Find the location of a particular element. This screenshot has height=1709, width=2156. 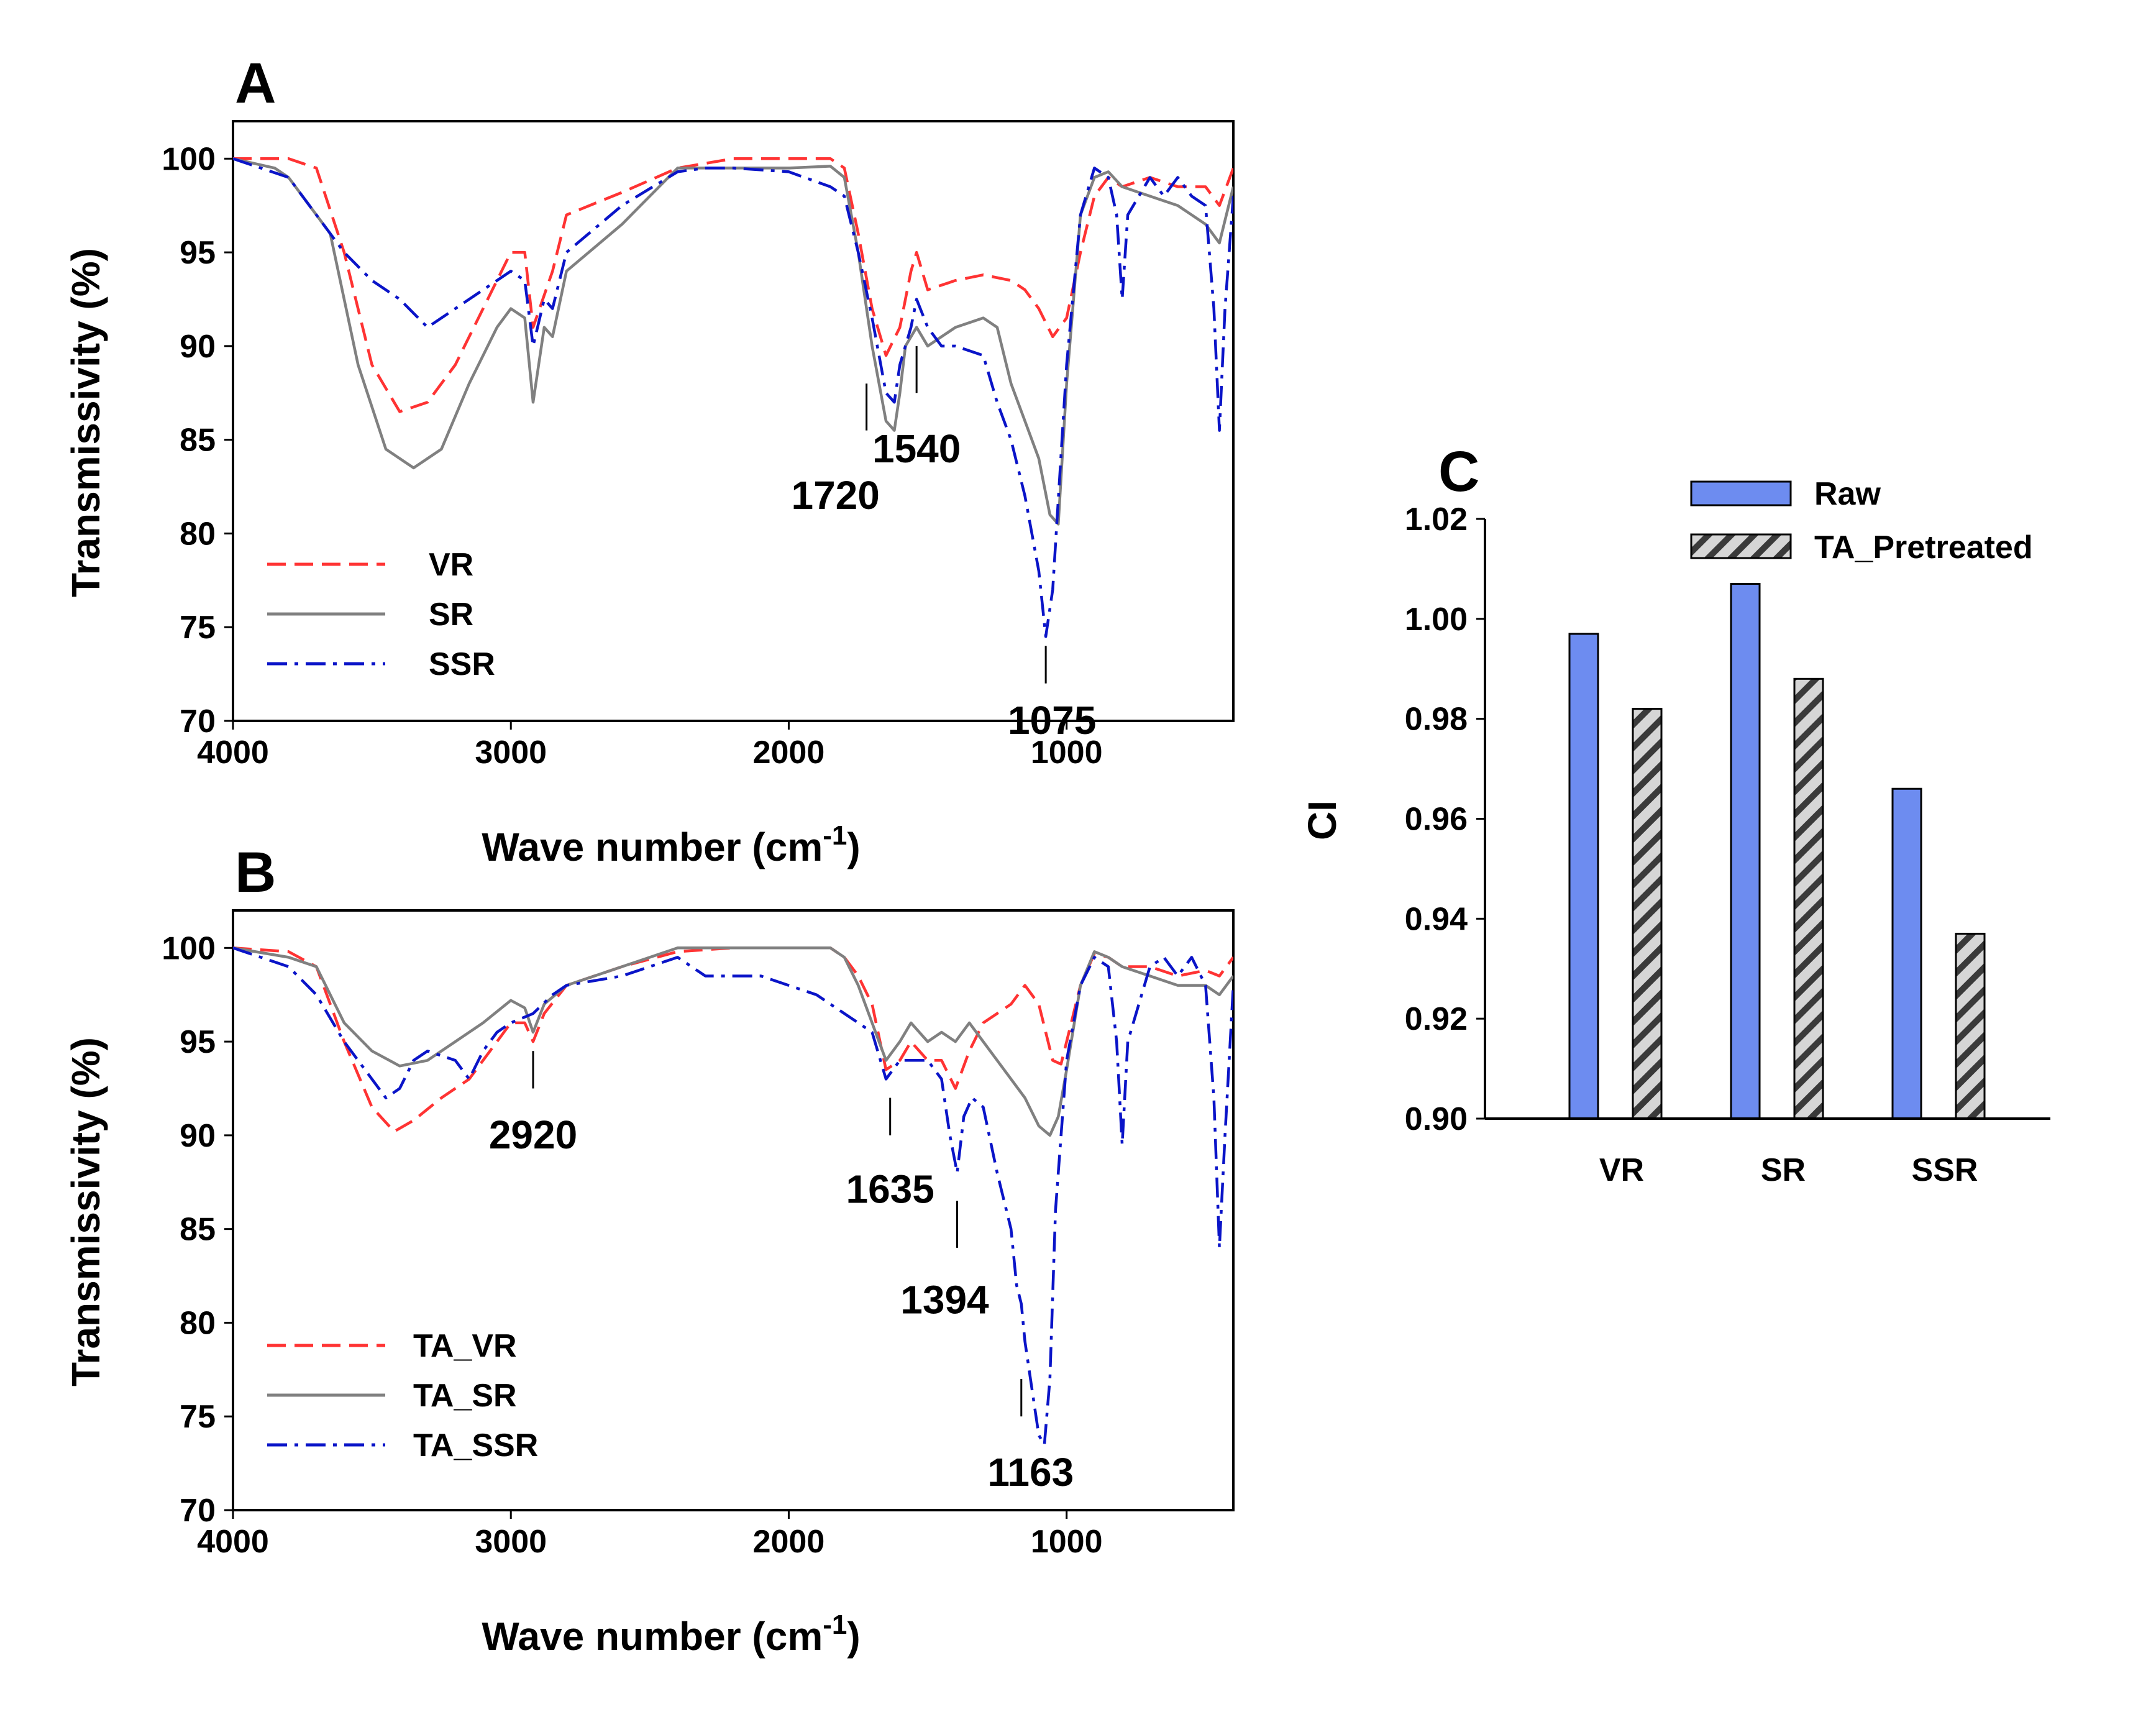

legend-label-vr: VR is located at coordinates (451, 565).